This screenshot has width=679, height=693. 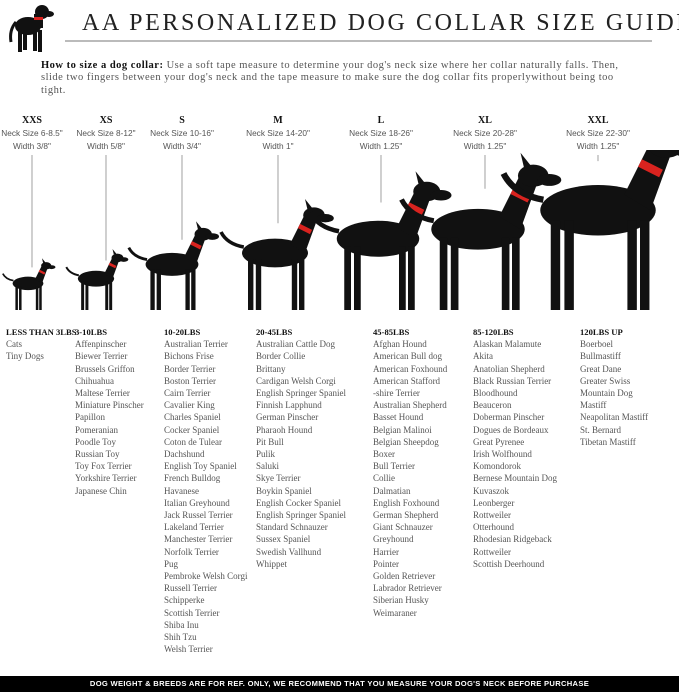 What do you see at coordinates (284, 490) in the screenshot?
I see `breed-item: Boykin Spaniel` at bounding box center [284, 490].